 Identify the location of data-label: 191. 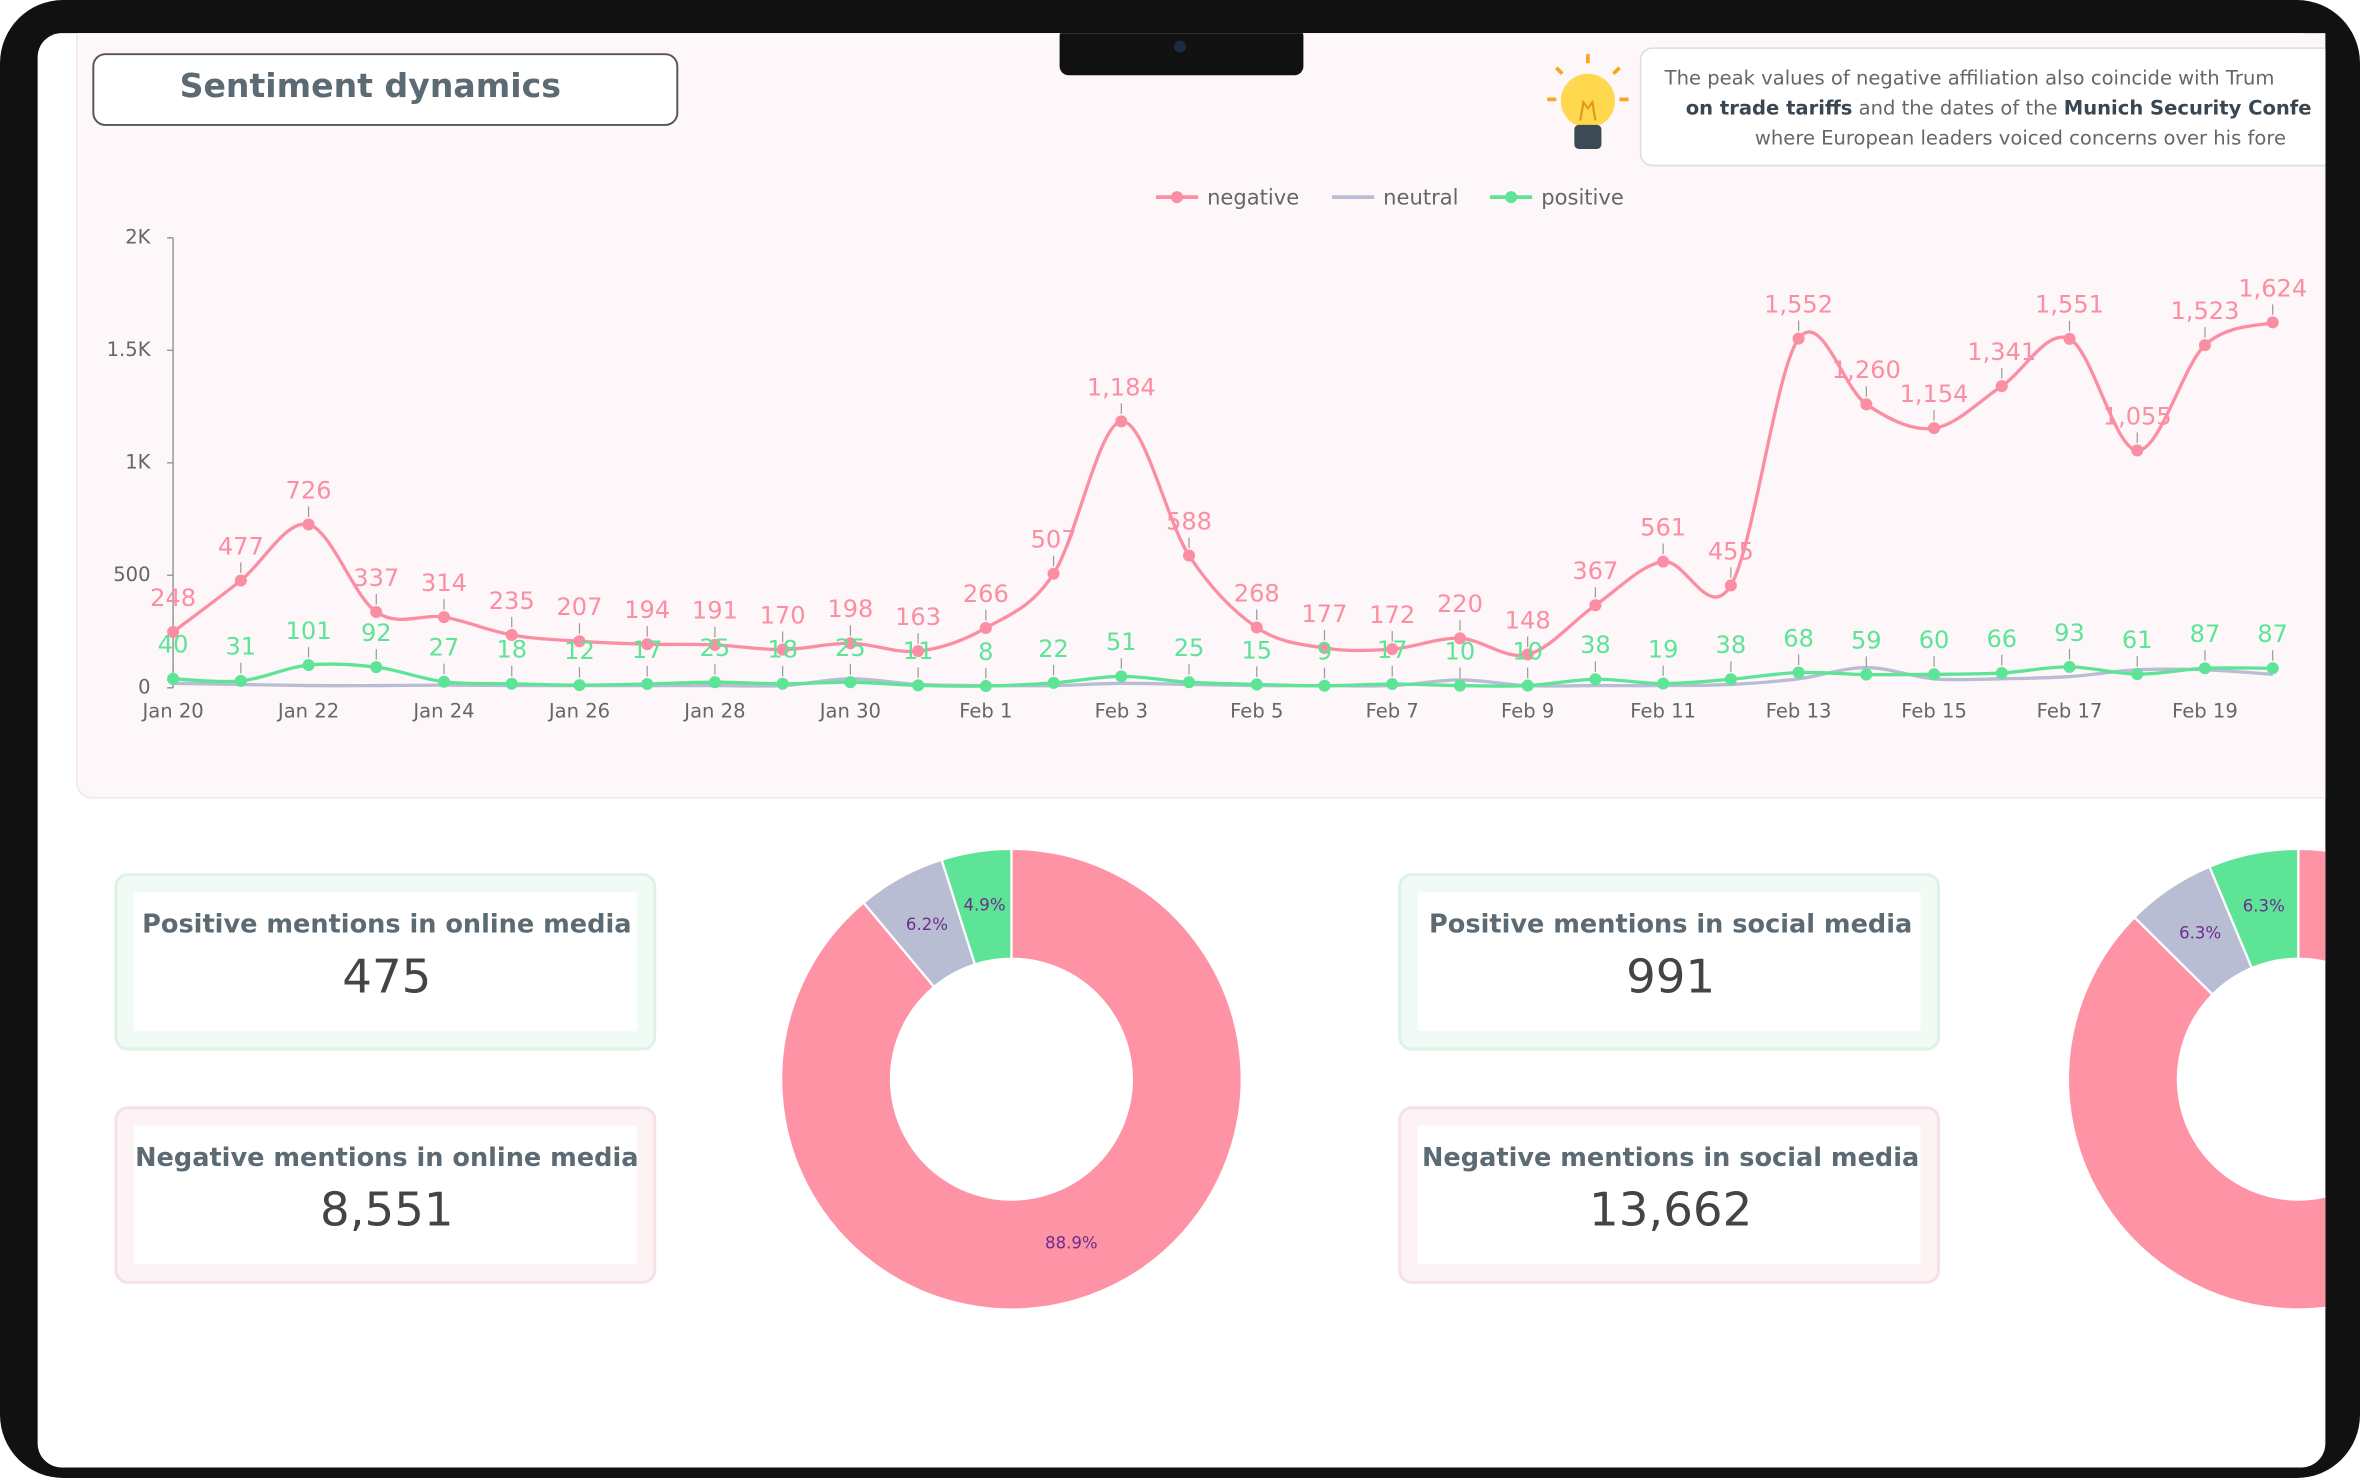
(715, 611).